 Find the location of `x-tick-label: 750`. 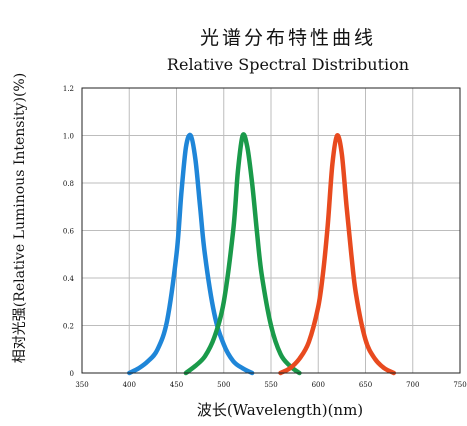

x-tick-label: 750 is located at coordinates (459, 385).